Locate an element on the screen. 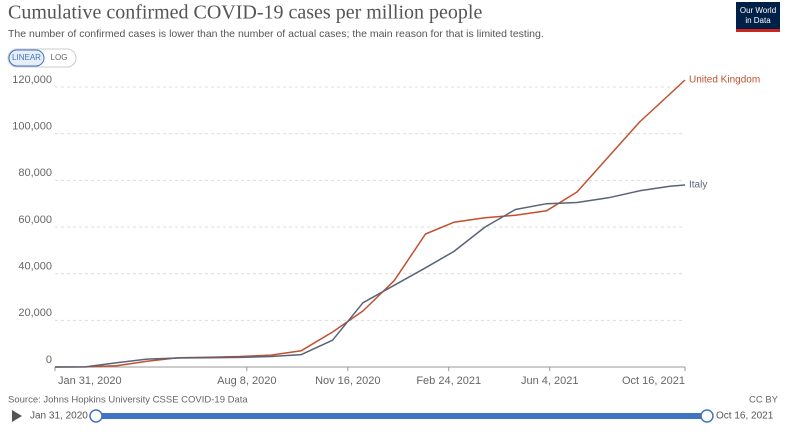 This screenshot has height=438, width=800. y-tick-label: 100,000 is located at coordinates (32, 127).